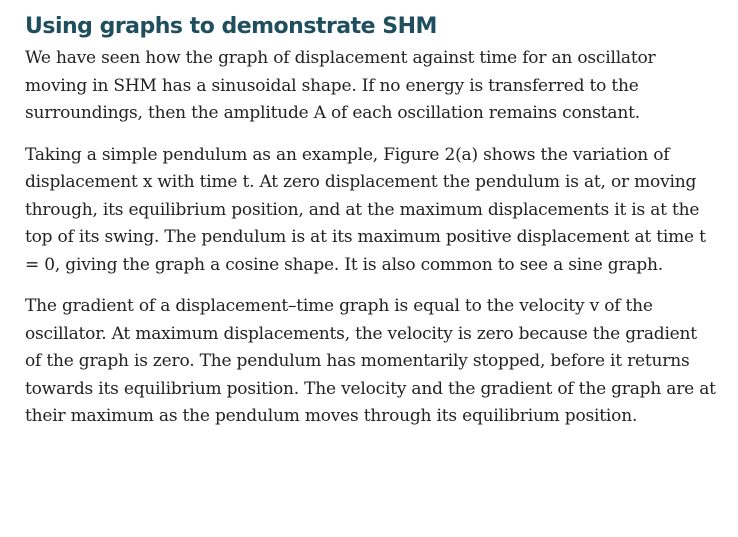  Describe the element at coordinates (231, 26) in the screenshot. I see `section-heading: Using graphs to demonstrate SHM` at that location.